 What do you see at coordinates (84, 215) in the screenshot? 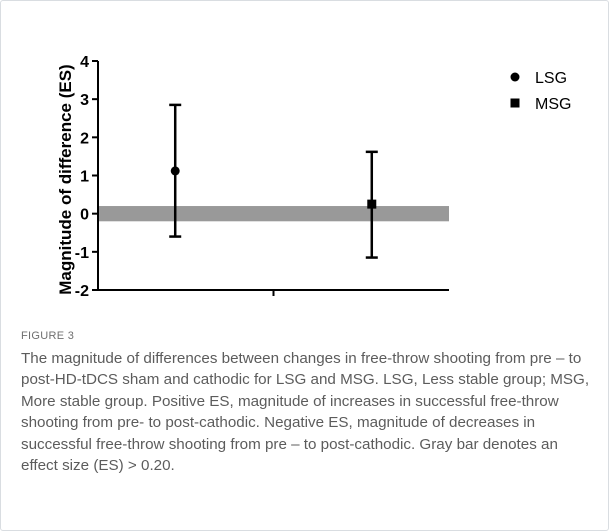
I see `y-tick-label: 0` at bounding box center [84, 215].